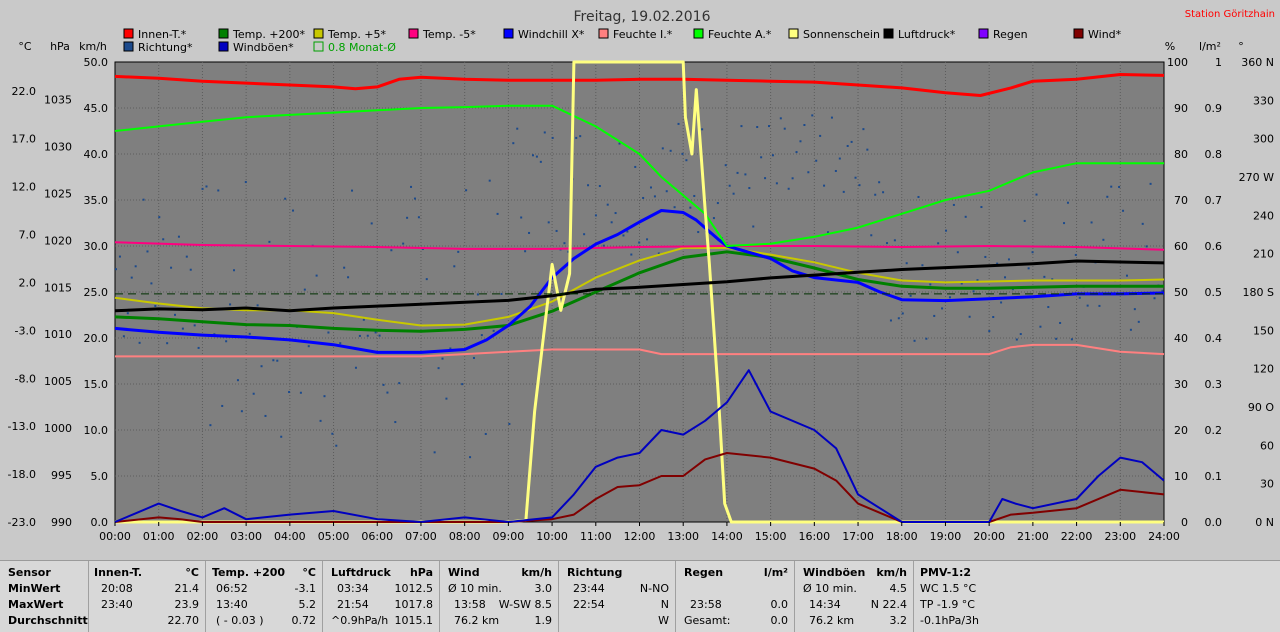  I want to click on stats-cell: 03:34, so click(353, 588).